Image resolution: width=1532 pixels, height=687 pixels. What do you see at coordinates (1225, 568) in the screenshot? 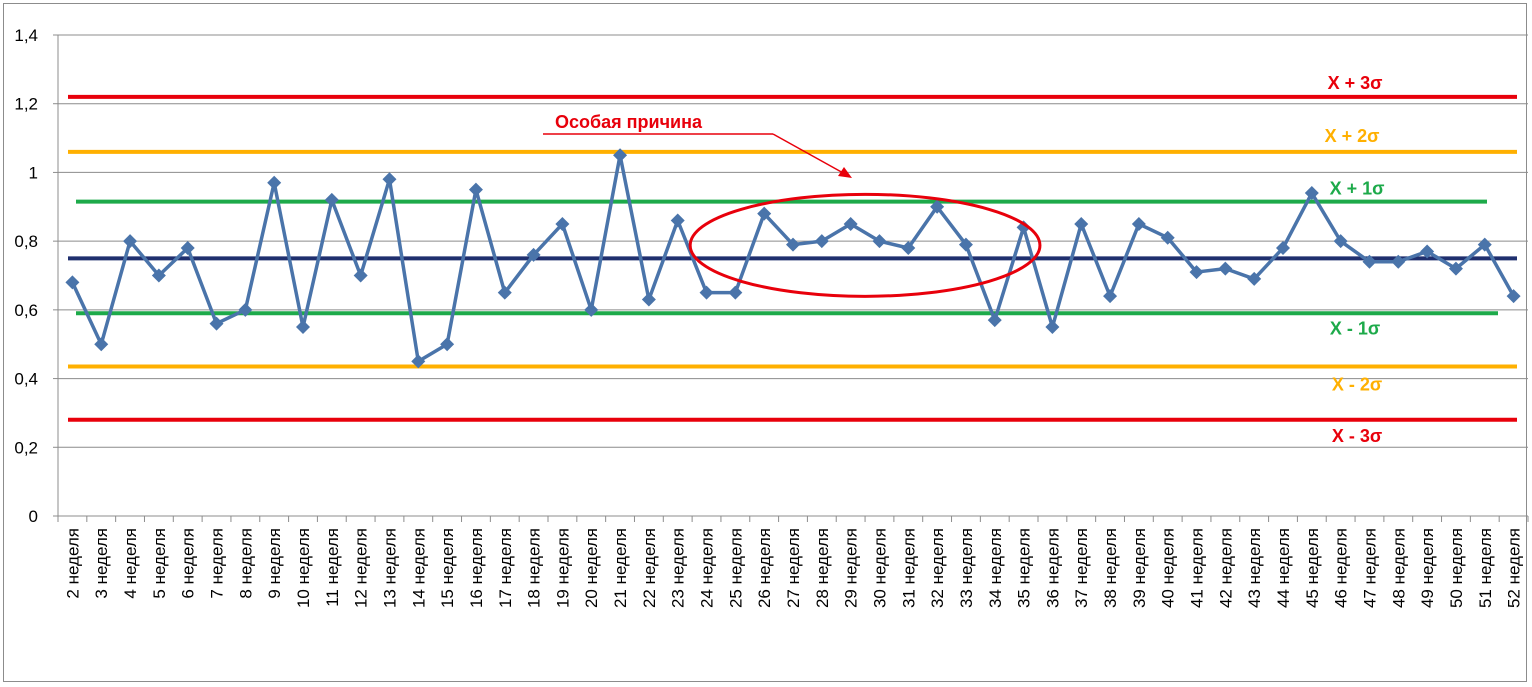
I see `x-tick-label: 42 неделя` at bounding box center [1225, 568].